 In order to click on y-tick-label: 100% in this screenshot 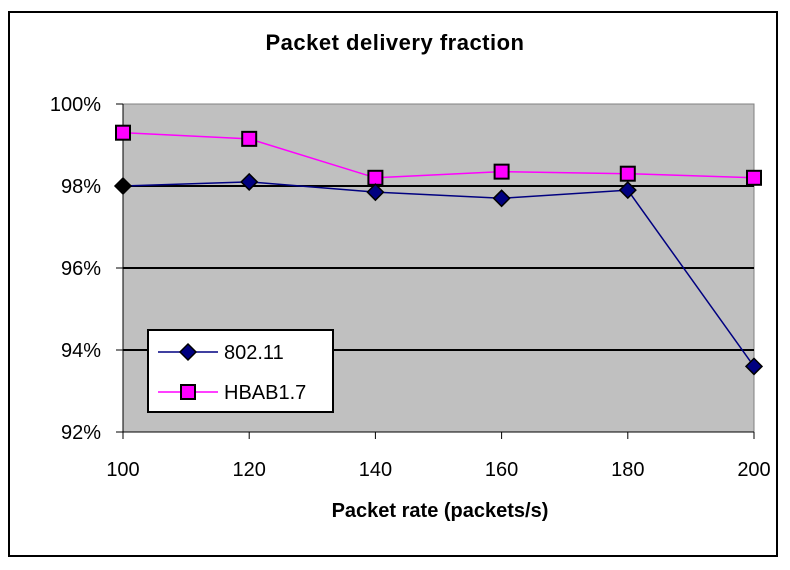, I will do `click(75, 105)`.